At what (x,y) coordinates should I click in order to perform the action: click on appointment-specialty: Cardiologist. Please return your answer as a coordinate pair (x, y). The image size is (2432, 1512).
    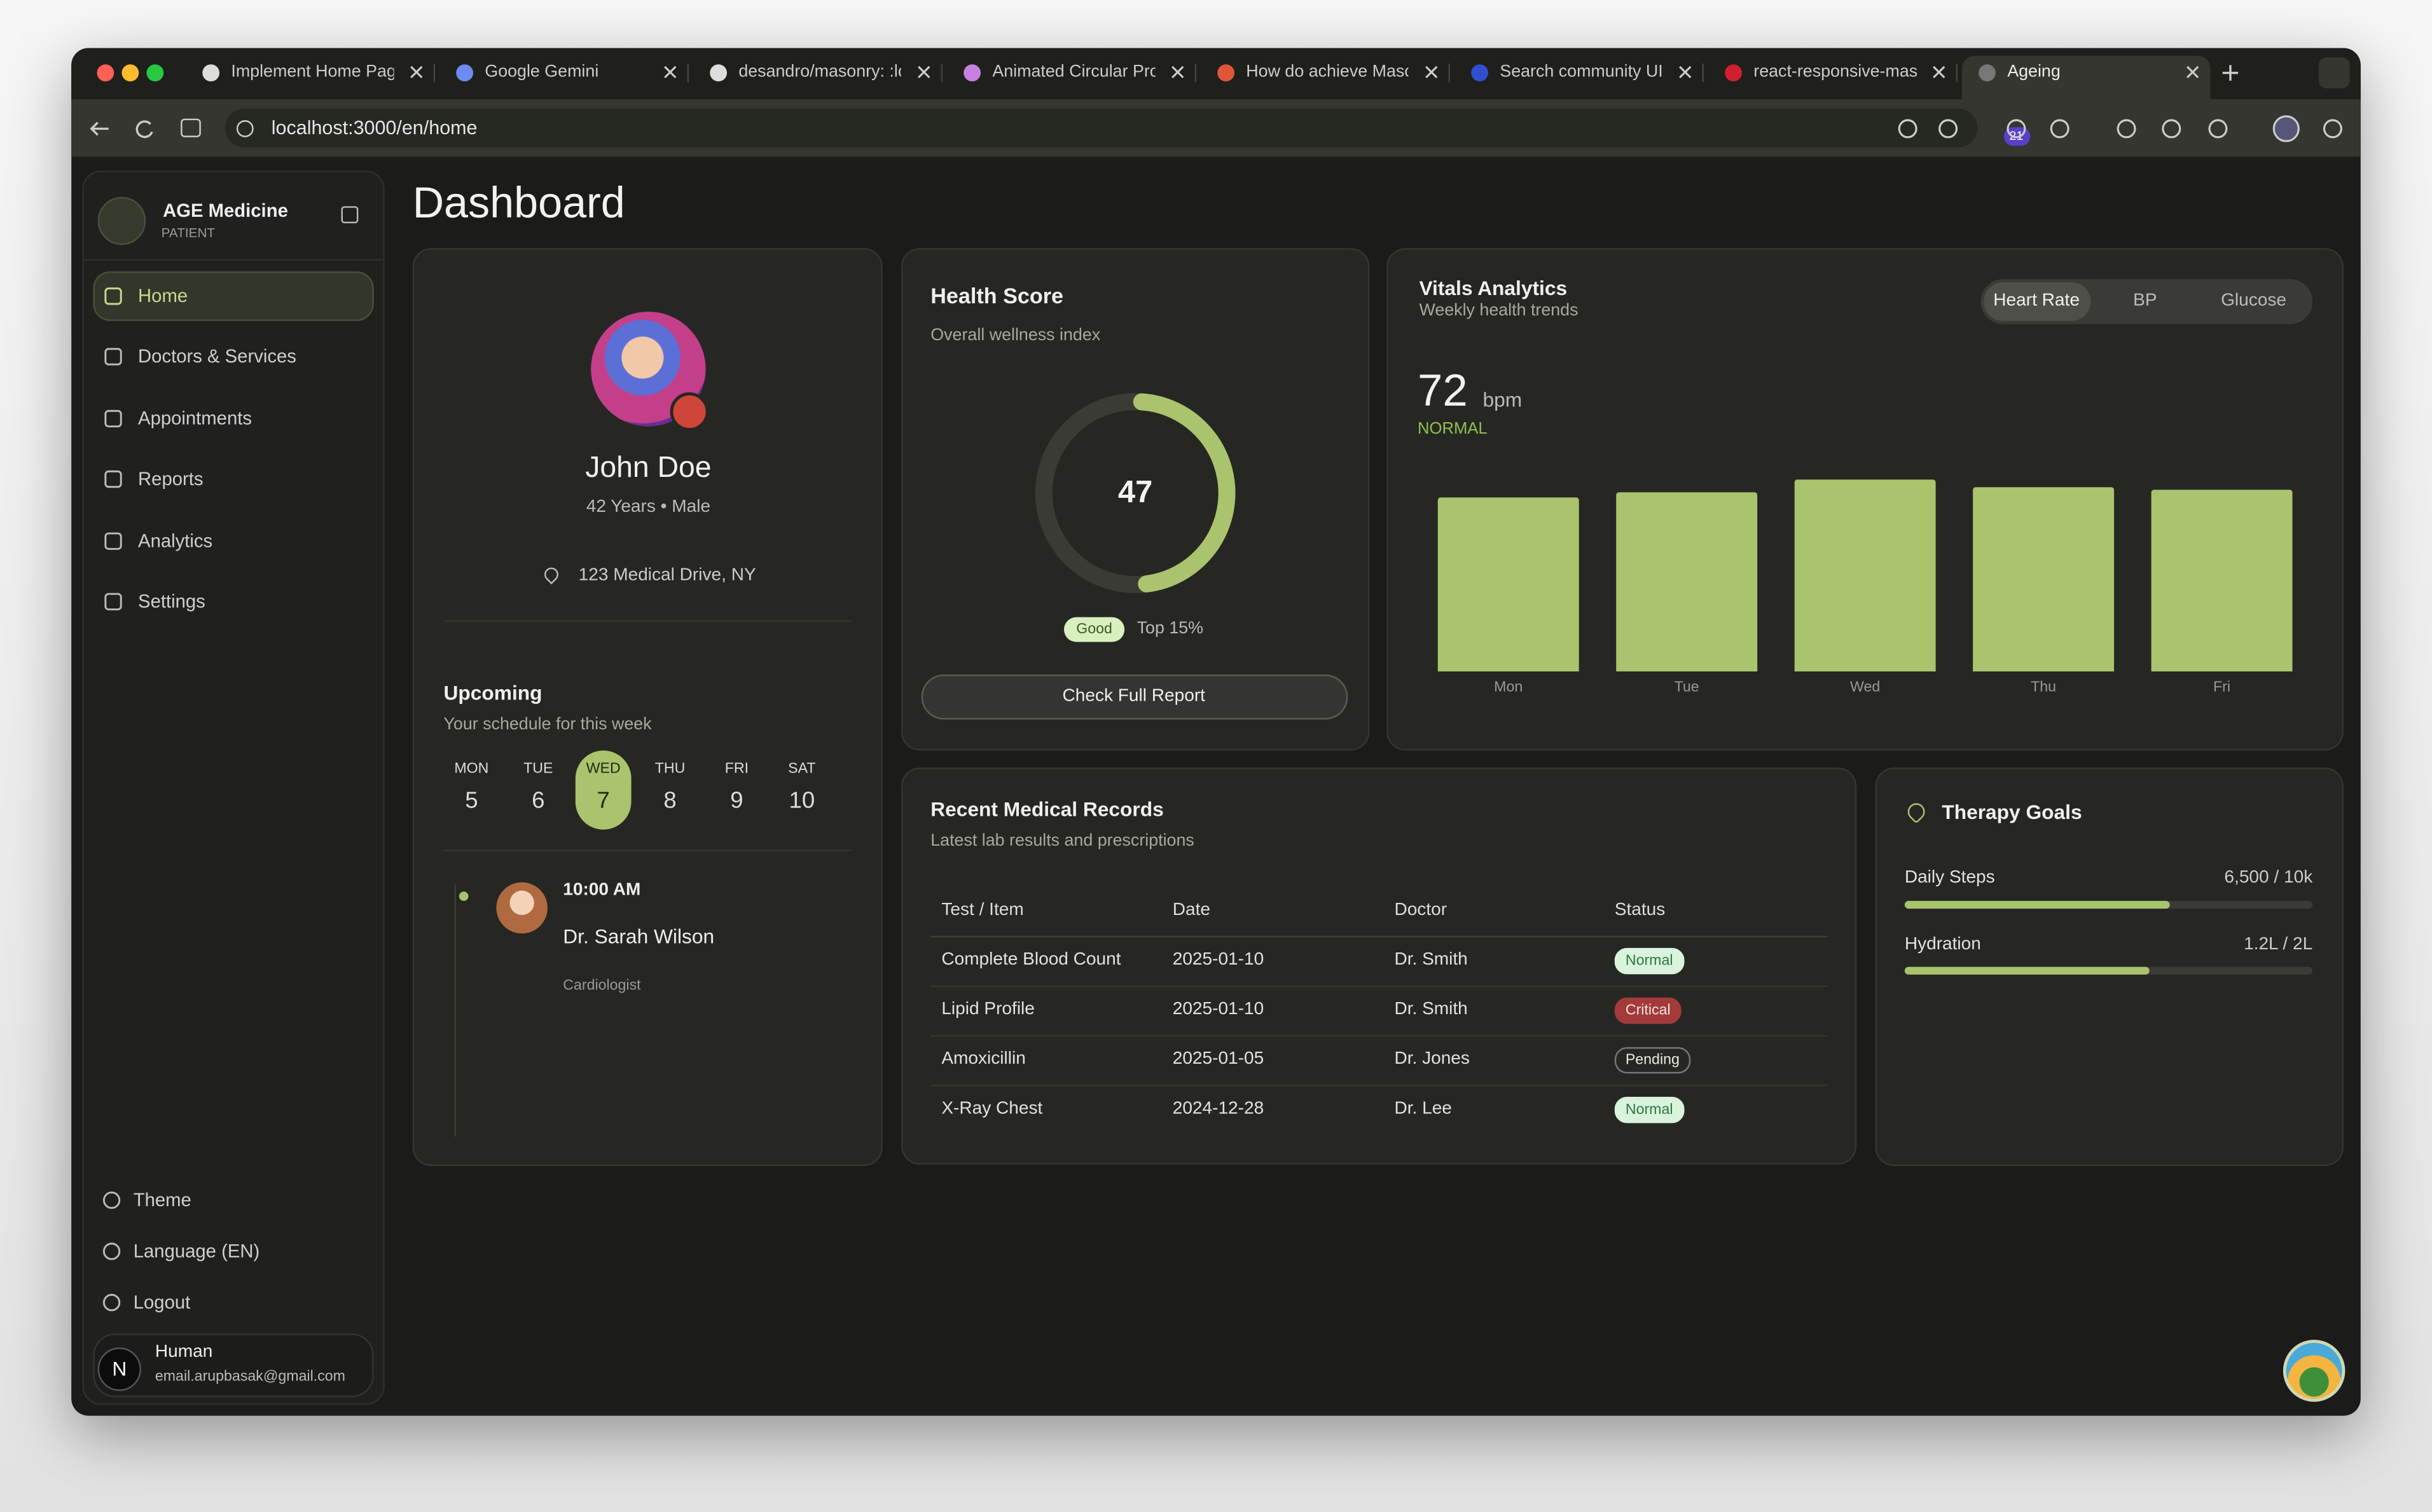
    Looking at the image, I should click on (602, 985).